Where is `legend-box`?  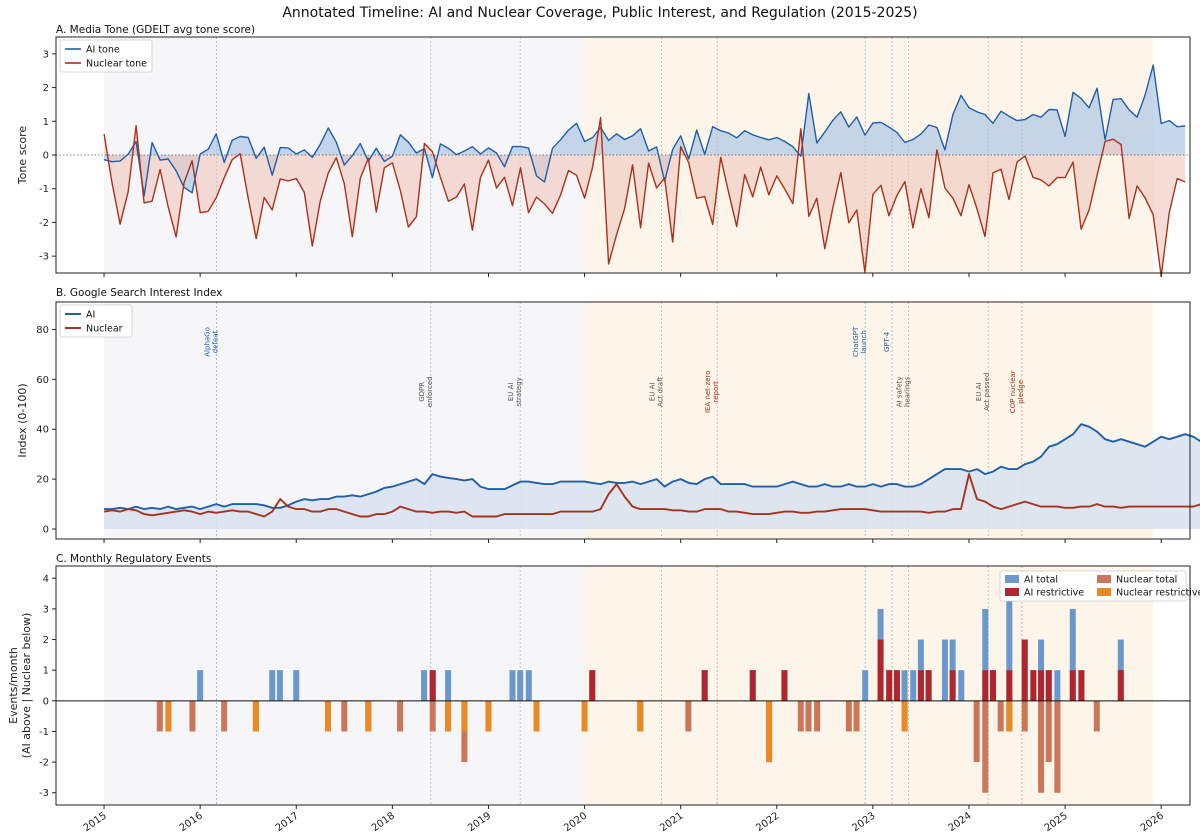
legend-box is located at coordinates (1093, 586).